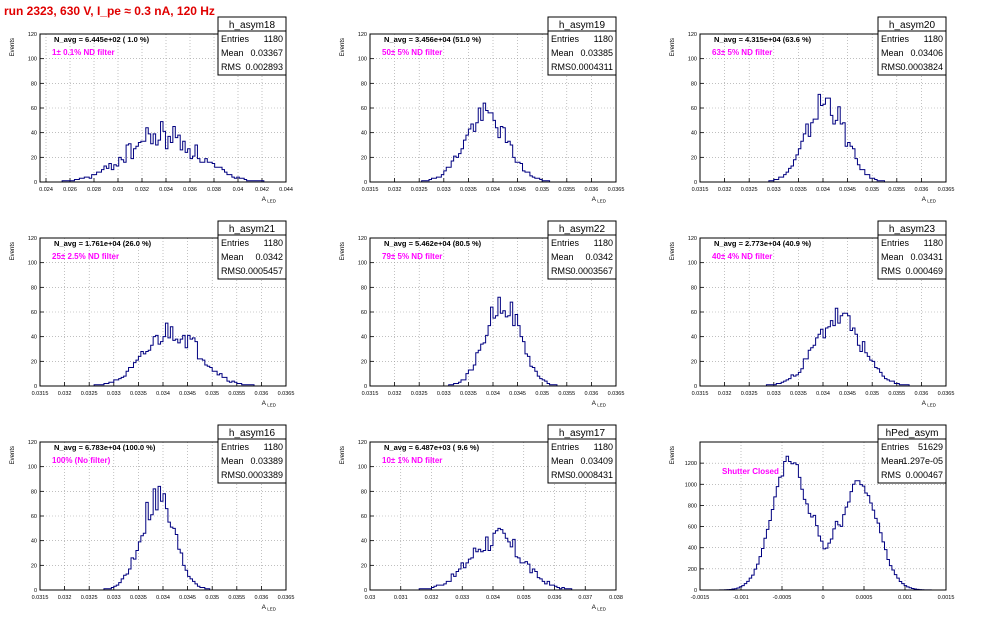 The width and height of the screenshot is (996, 622). I want to click on x-axis-label: A LED, so click(599, 608).